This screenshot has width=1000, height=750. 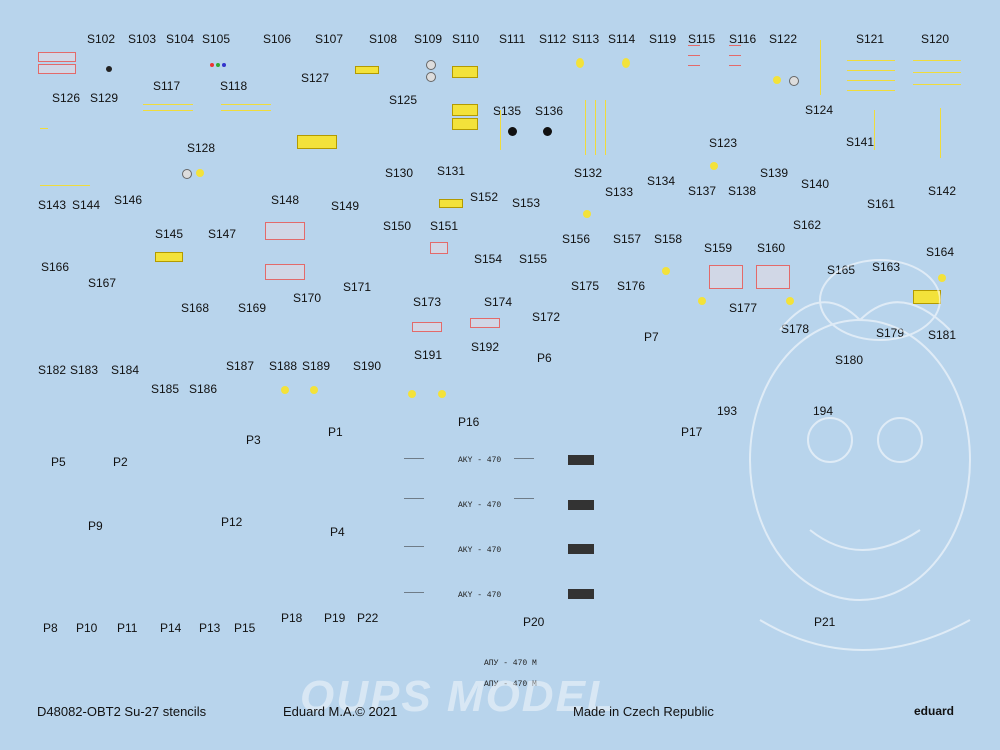 I want to click on decal-label: 194, so click(x=823, y=411).